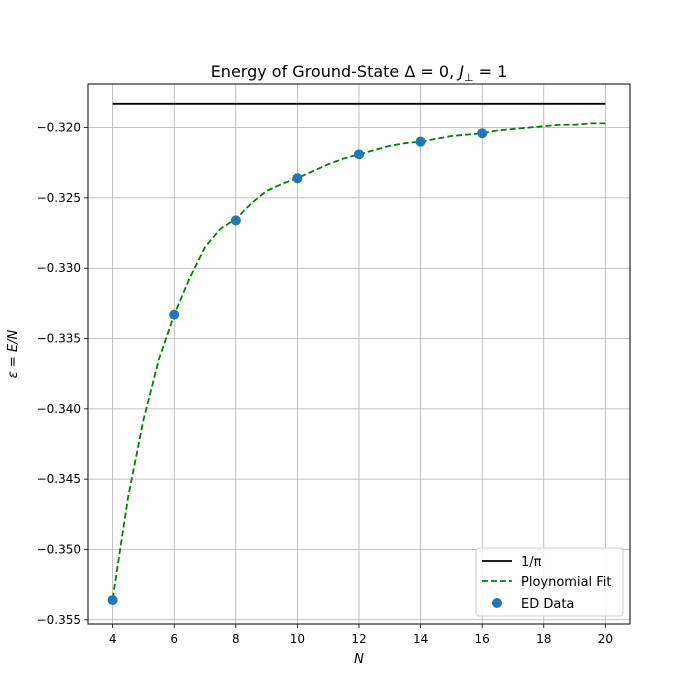 Image resolution: width=700 pixels, height=700 pixels. I want to click on y-tick-label: −0.340, so click(59, 409).